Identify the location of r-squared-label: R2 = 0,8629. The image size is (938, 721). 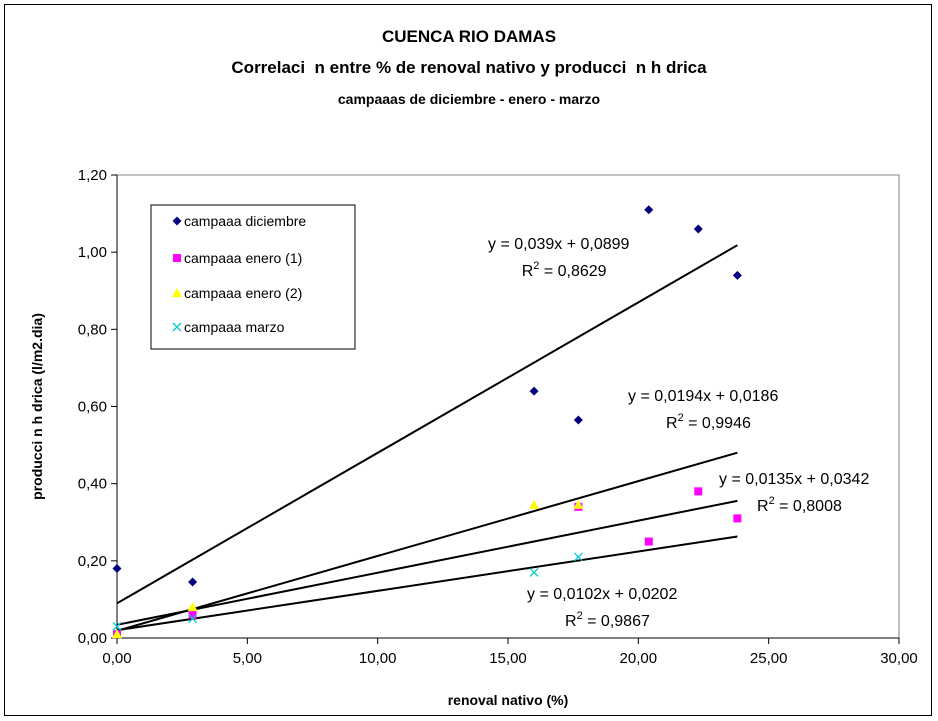
(564, 270).